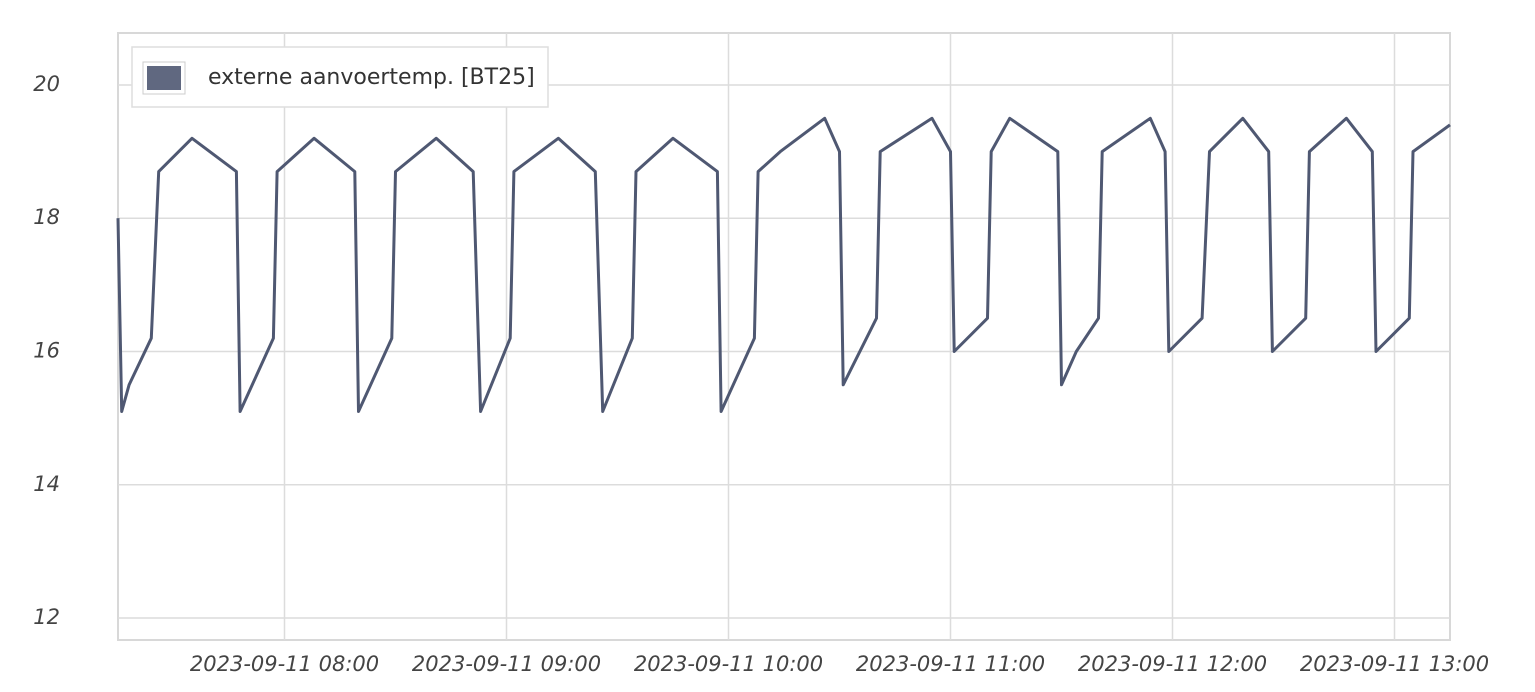  What do you see at coordinates (46, 617) in the screenshot?
I see `y-tick-label: 12` at bounding box center [46, 617].